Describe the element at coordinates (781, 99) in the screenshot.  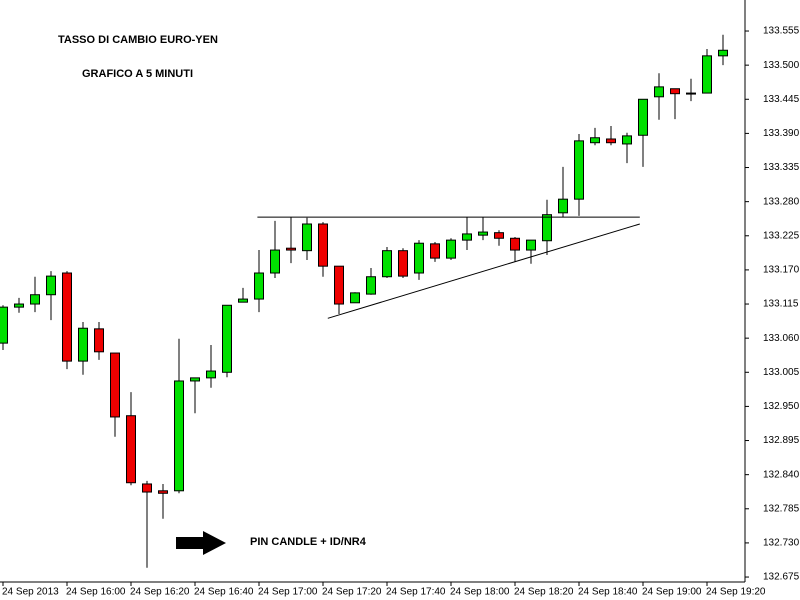
I see `y-tick-label: 133.445` at that location.